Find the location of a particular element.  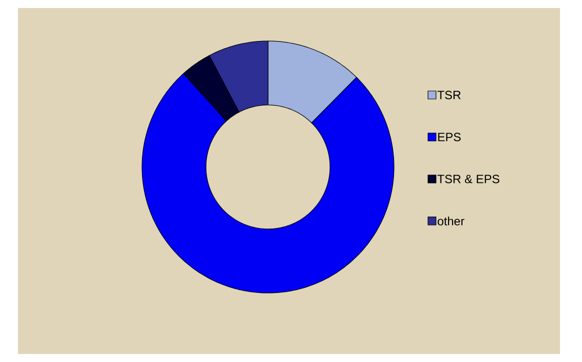

legend-label: TSR is located at coordinates (449, 95).